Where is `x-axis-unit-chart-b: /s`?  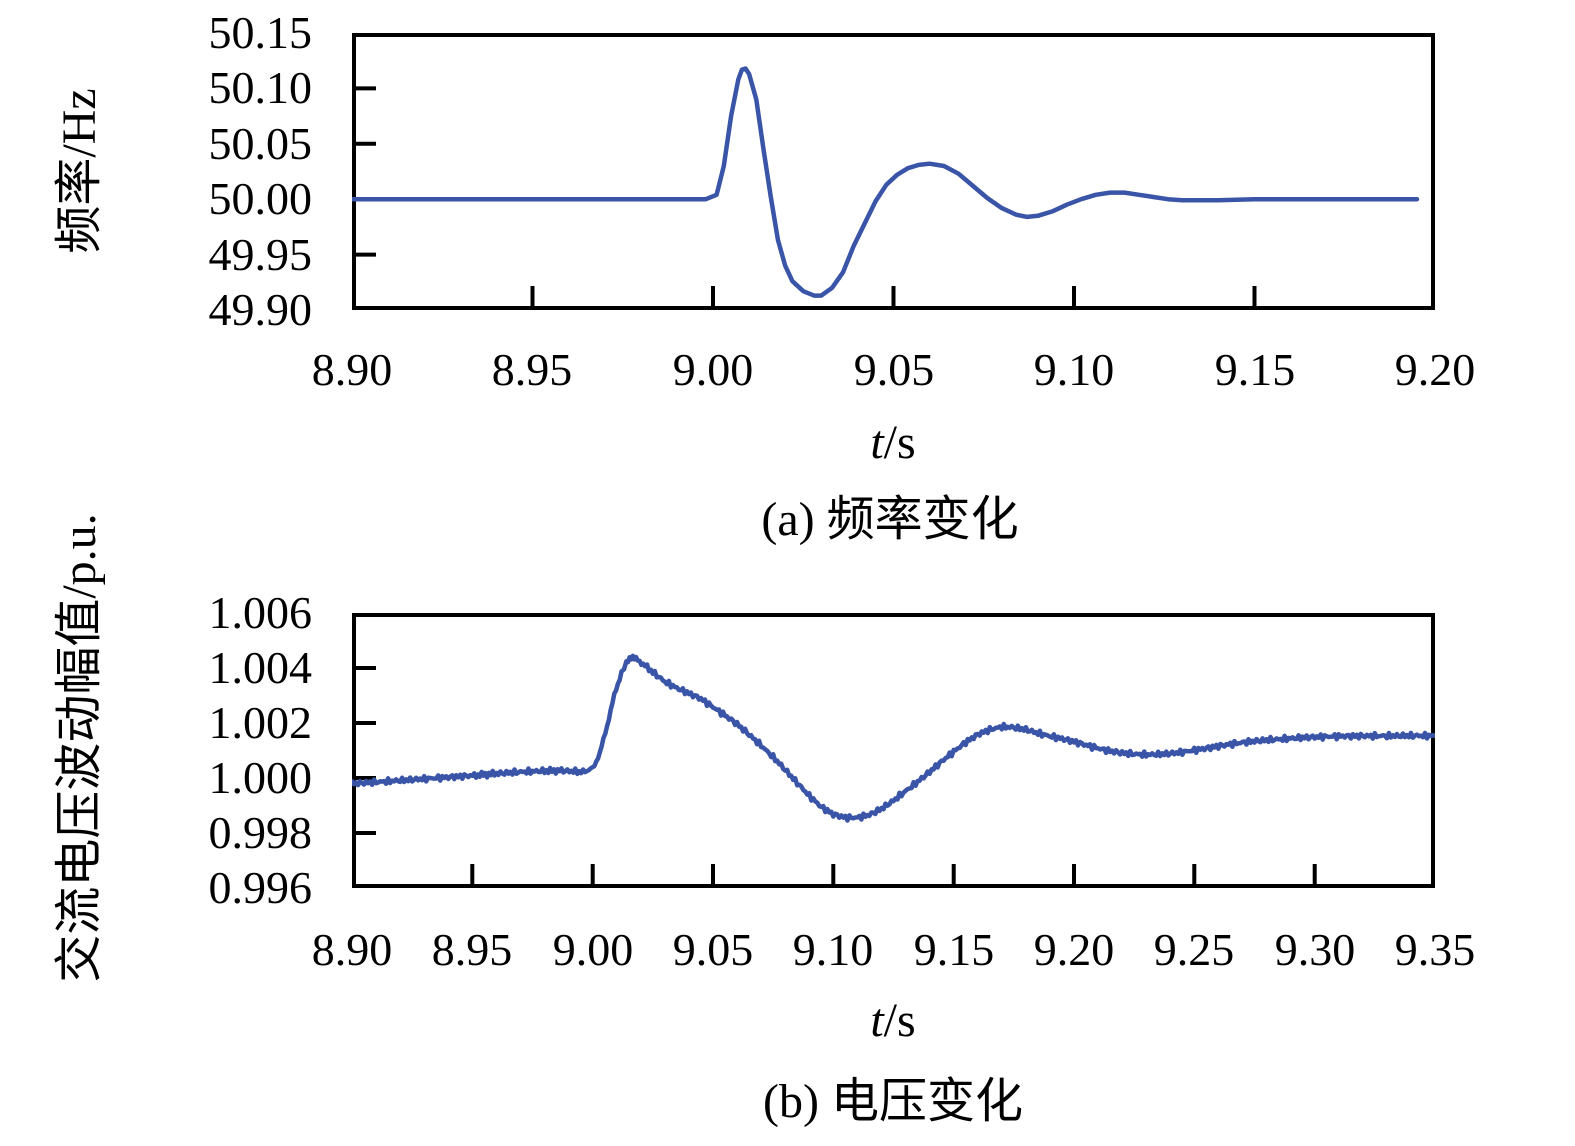
x-axis-unit-chart-b: /s is located at coordinates (899, 1020).